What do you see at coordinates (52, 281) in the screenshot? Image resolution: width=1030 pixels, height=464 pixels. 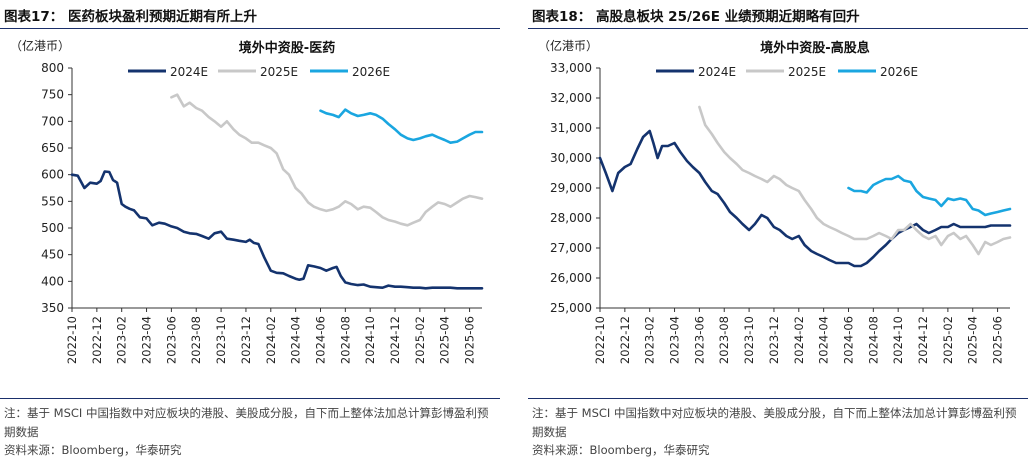 I see `y-tick-label: 400` at bounding box center [52, 281].